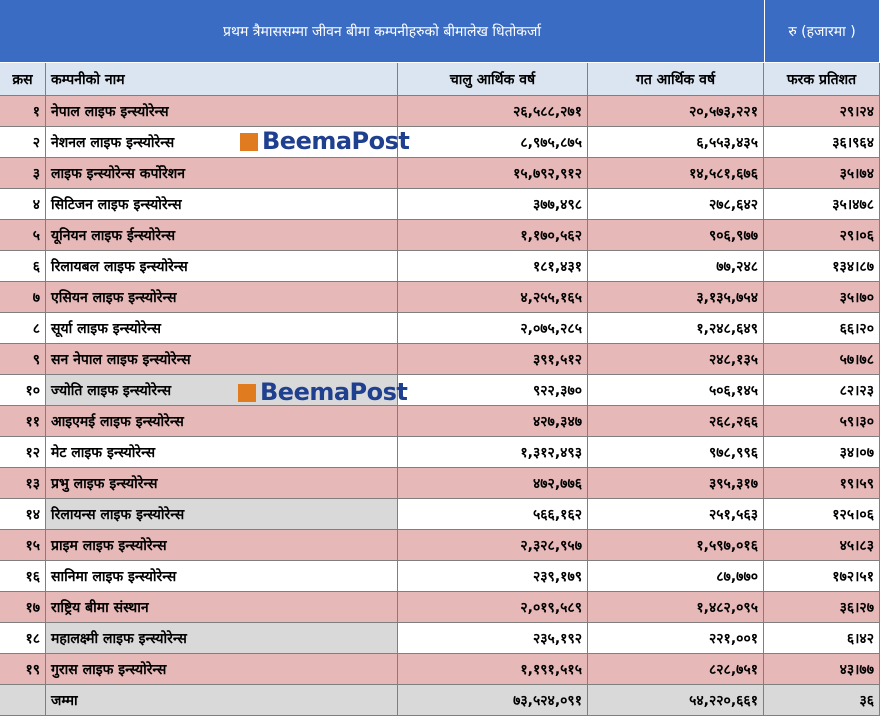 The width and height of the screenshot is (880, 721). What do you see at coordinates (23, 390) in the screenshot?
I see `serial: १०` at bounding box center [23, 390].